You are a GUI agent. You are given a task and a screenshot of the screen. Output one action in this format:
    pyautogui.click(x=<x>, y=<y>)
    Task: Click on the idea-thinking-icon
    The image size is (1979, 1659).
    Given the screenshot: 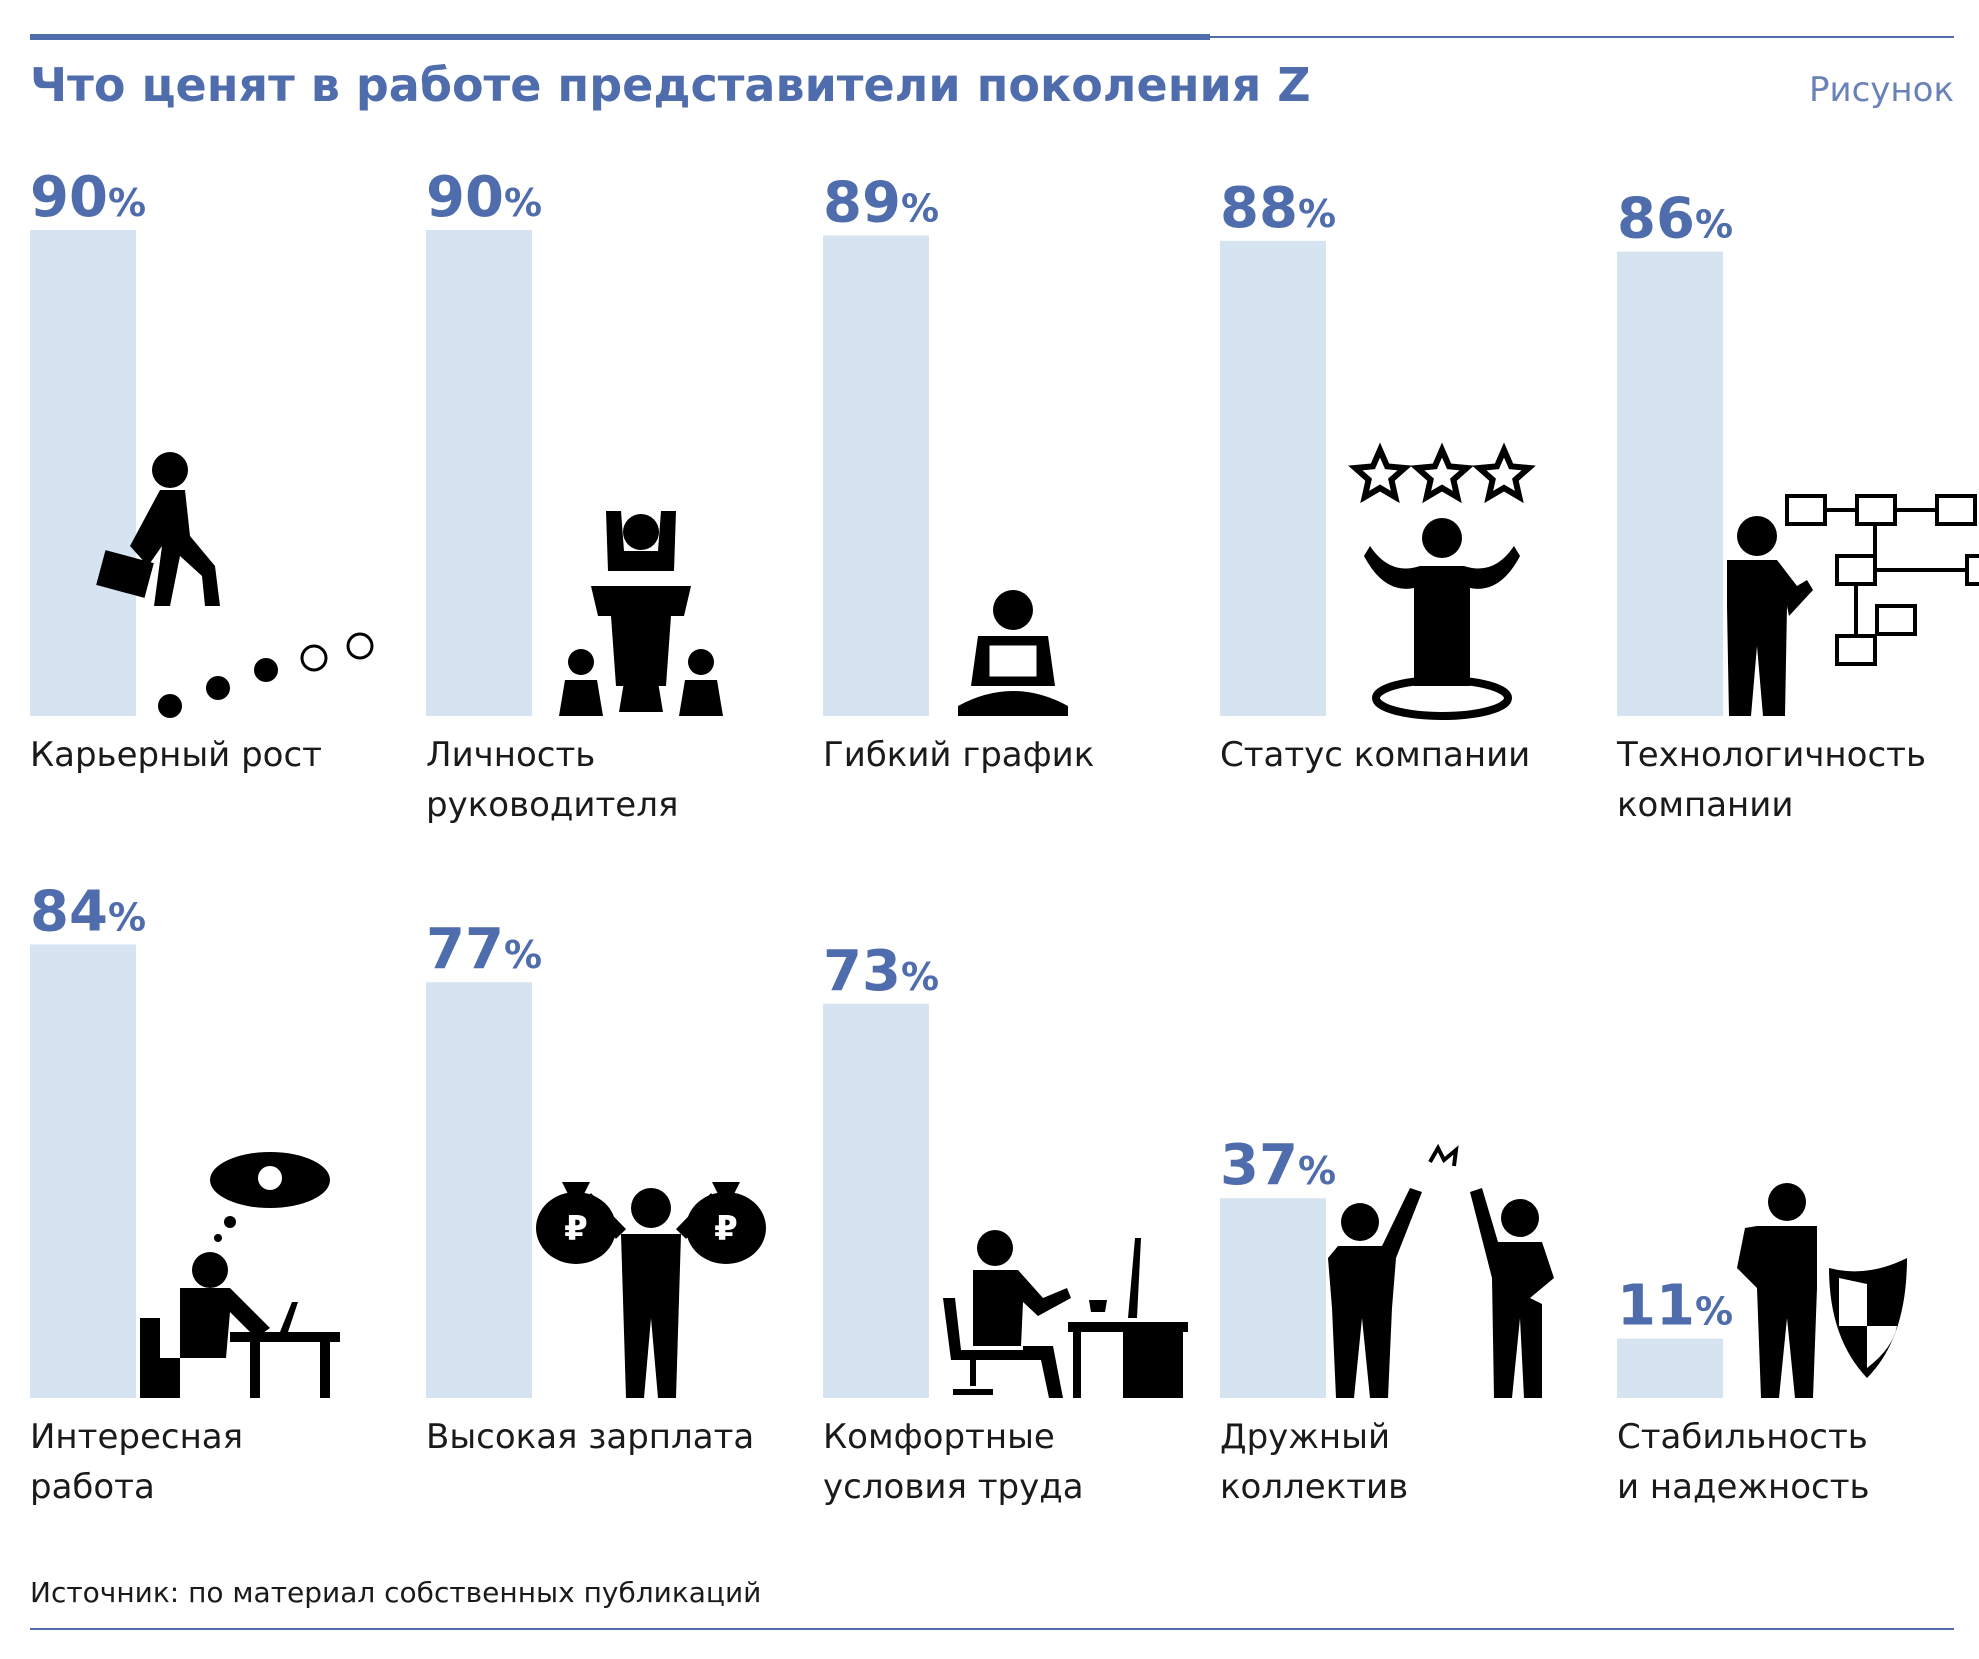 What is the action you would take?
    pyautogui.click(x=240, y=1275)
    